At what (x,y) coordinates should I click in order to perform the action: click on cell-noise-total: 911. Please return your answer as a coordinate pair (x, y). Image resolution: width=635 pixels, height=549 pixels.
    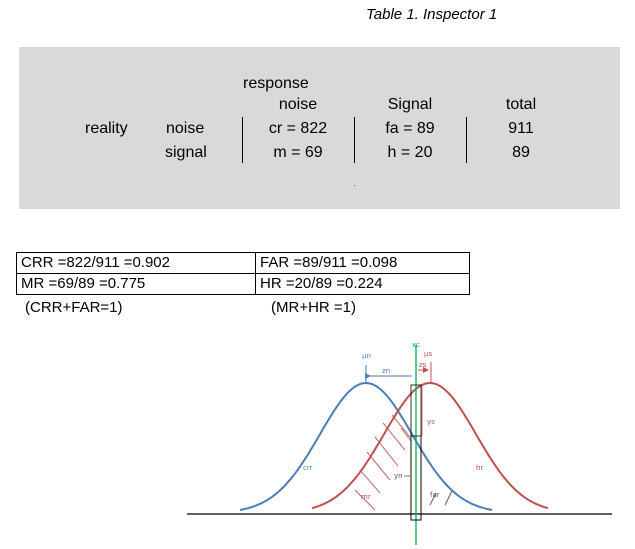
    Looking at the image, I should click on (521, 128).